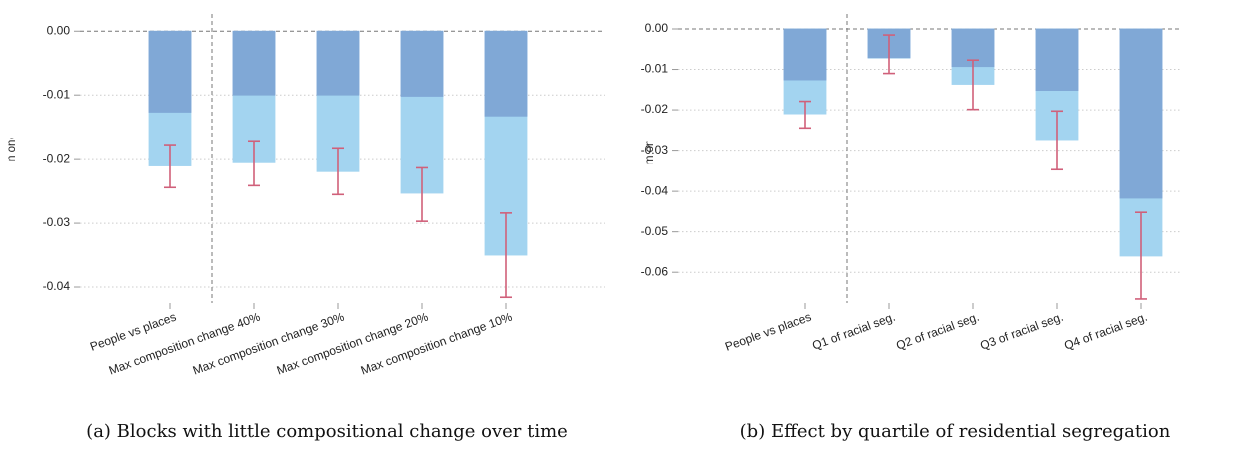 This screenshot has height=470, width=1237. Describe the element at coordinates (269, 344) in the screenshot. I see `x-tick-label: Max composition change 30%` at that location.